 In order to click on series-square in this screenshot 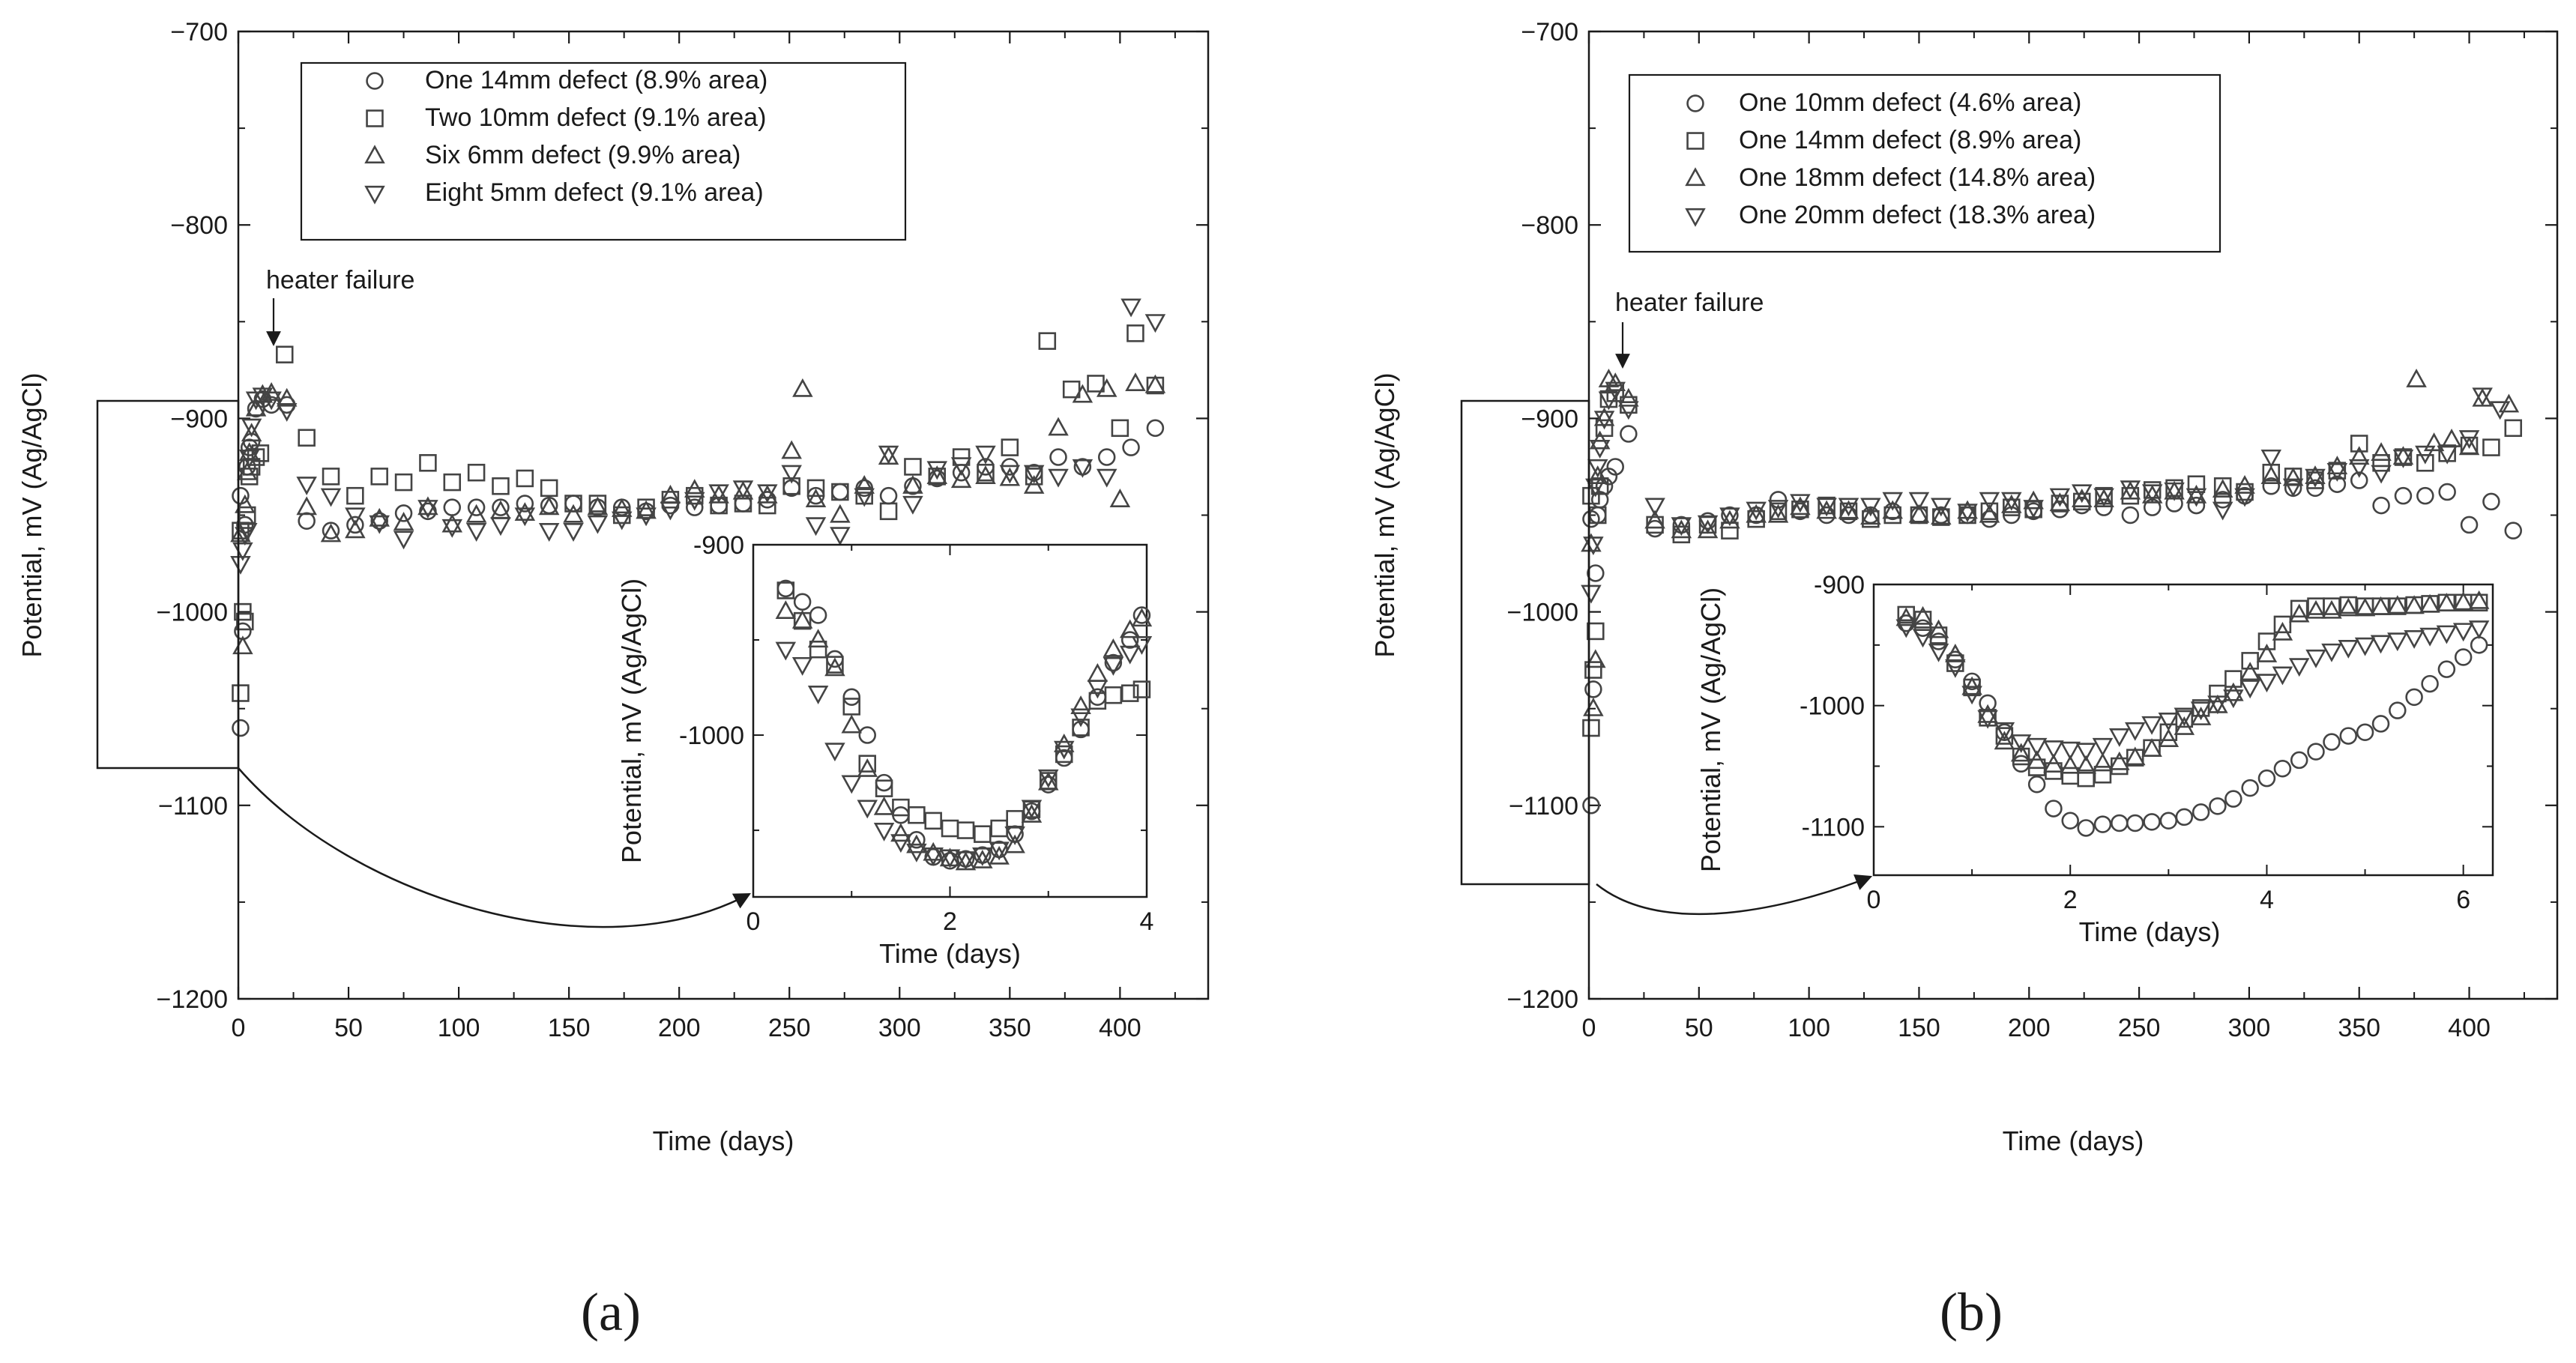, I will do `click(699, 513)`.